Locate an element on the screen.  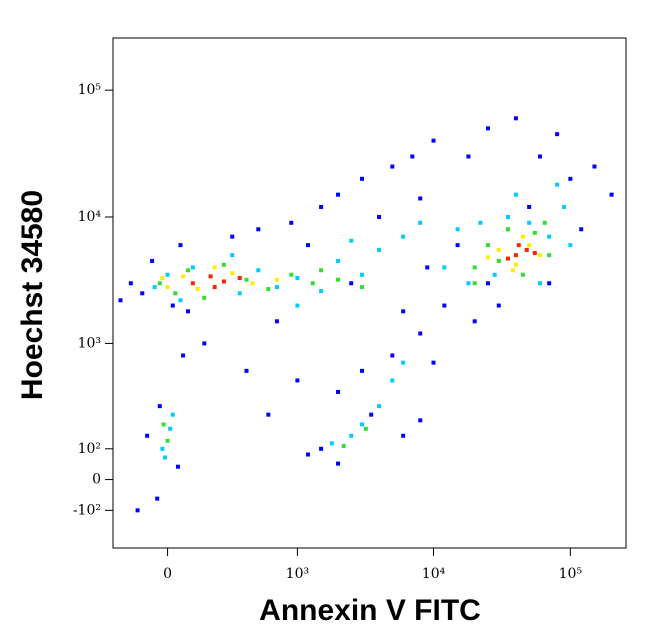
y-tick-label: 10⁵ is located at coordinates (90, 90).